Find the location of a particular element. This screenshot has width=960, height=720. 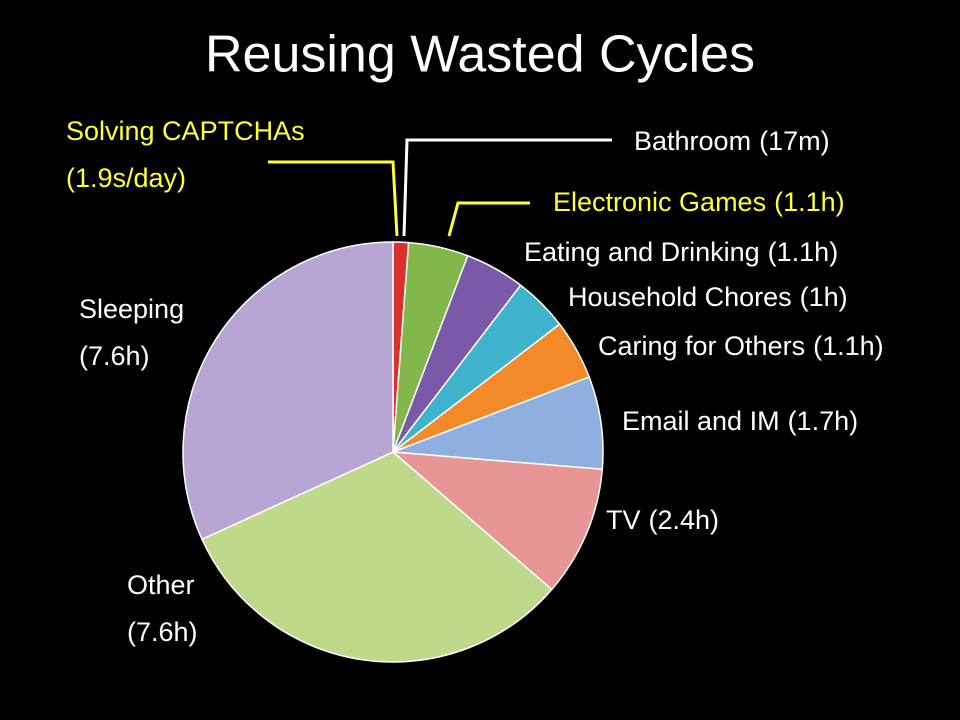

category-name: Caring for Others is located at coordinates (701, 346).